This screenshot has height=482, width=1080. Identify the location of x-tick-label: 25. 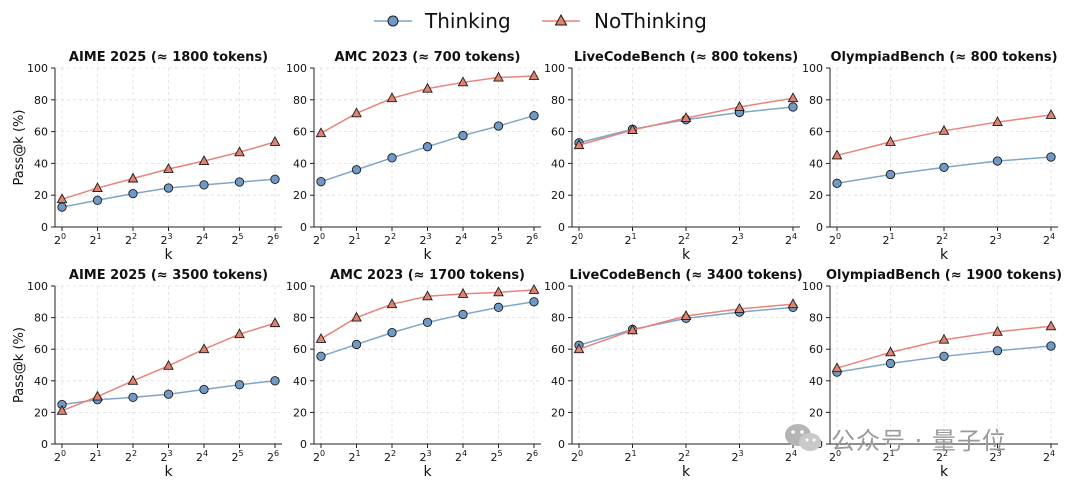
(496, 456).